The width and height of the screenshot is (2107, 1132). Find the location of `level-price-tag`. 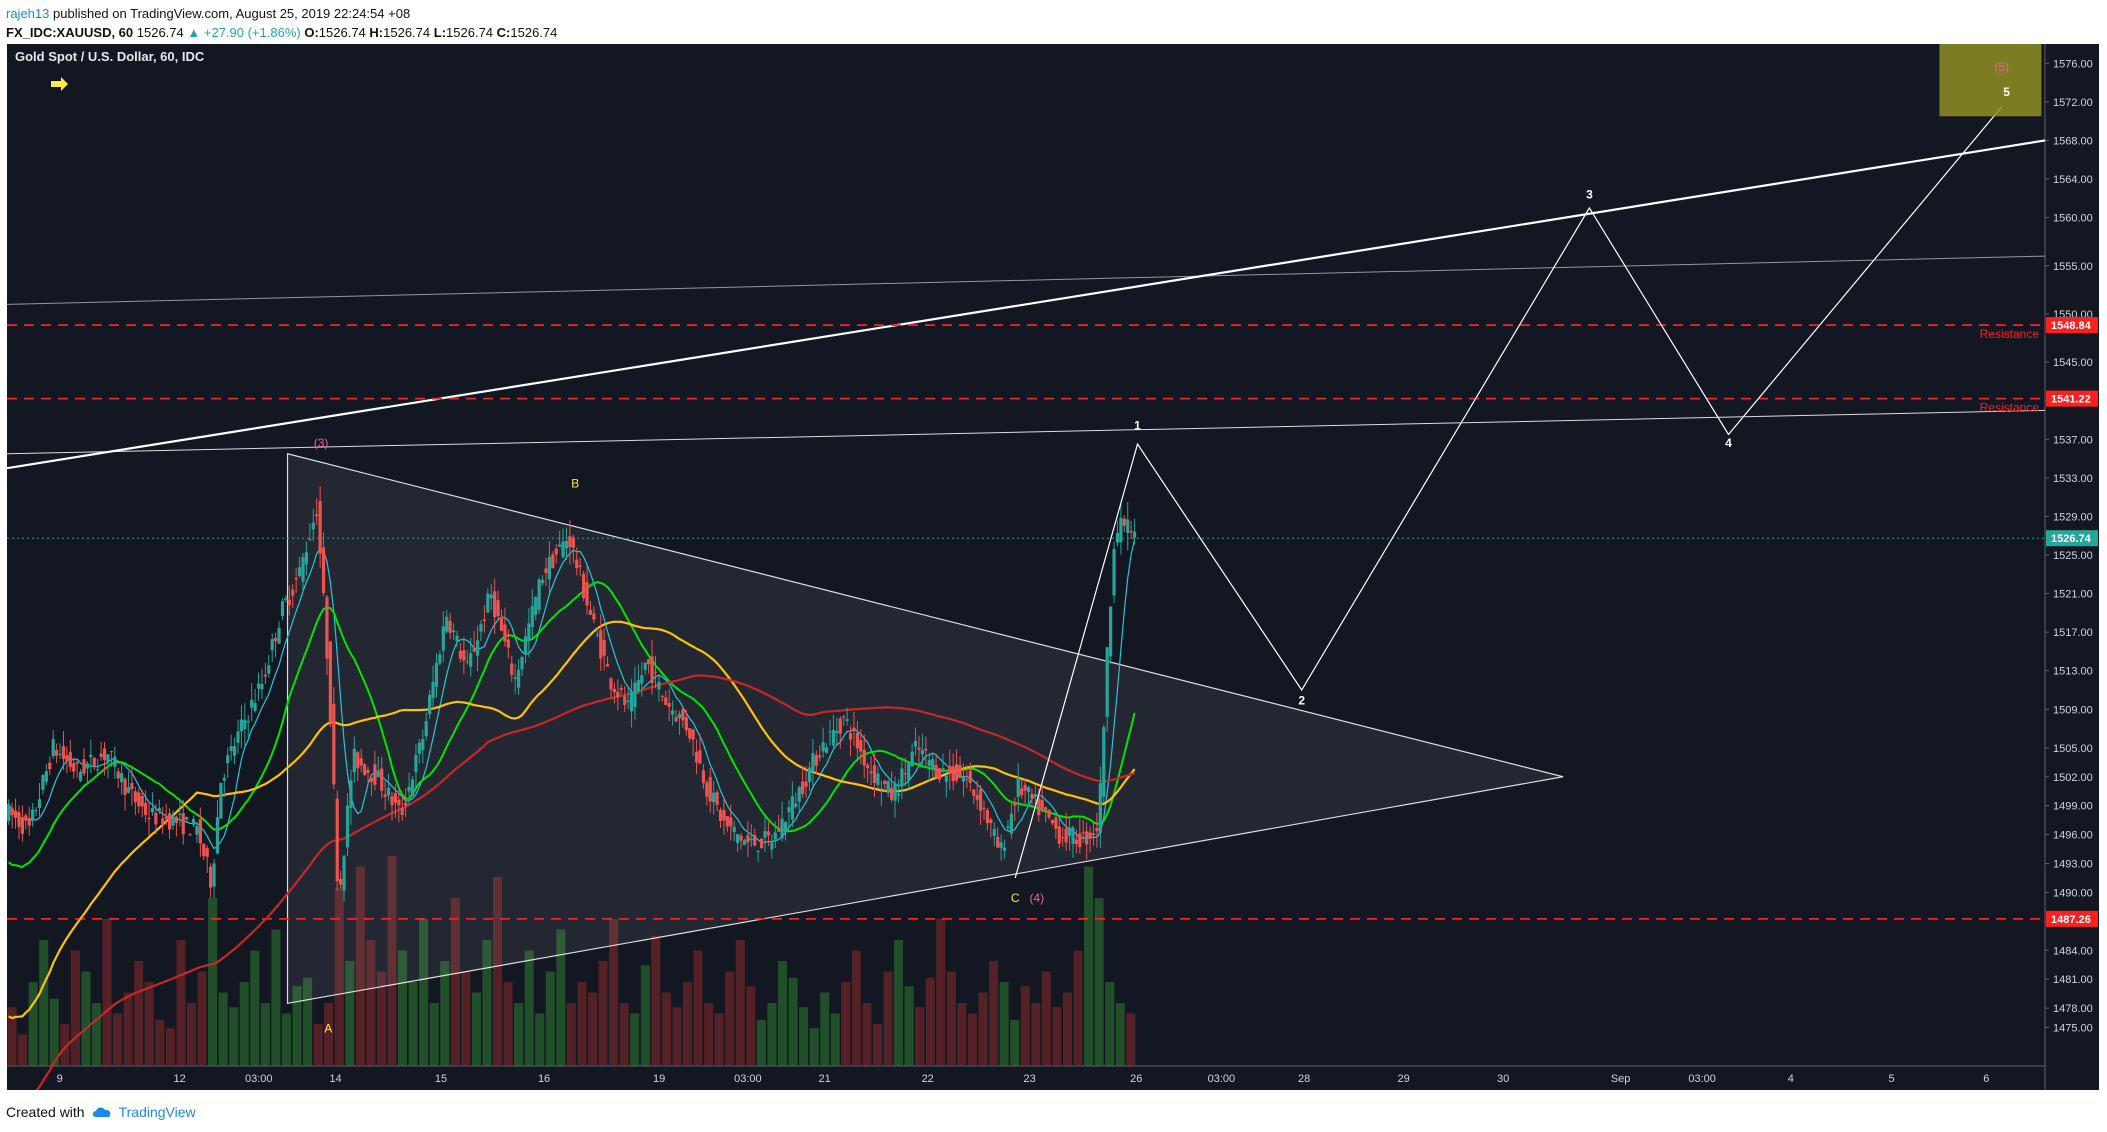

level-price-tag is located at coordinates (2072, 918).